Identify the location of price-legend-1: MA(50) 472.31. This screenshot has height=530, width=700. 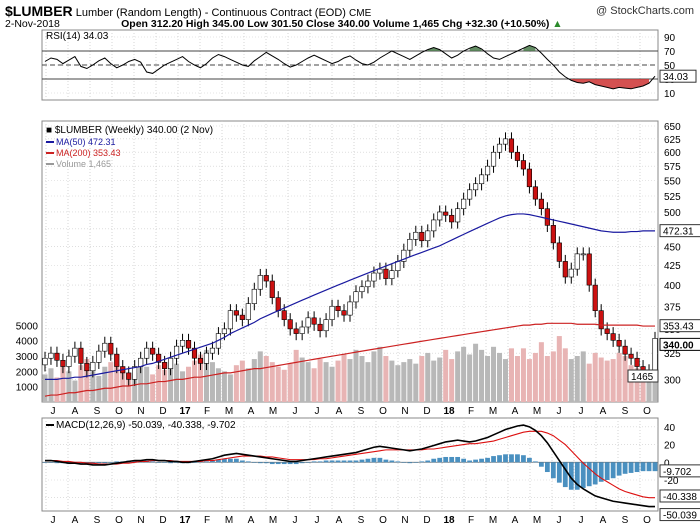
(86, 142).